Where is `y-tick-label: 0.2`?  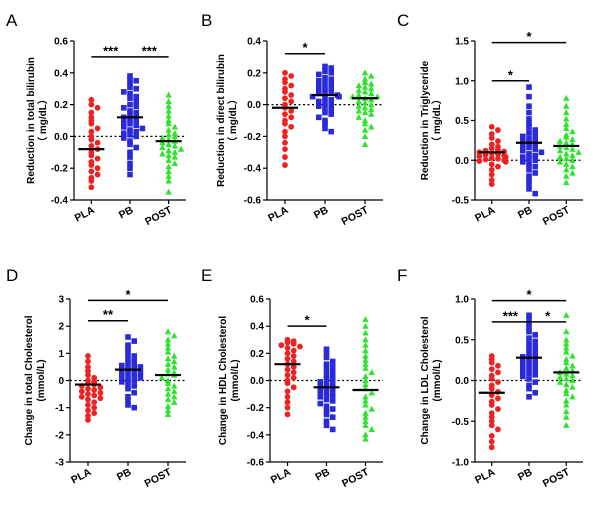
y-tick-label: 0.2 is located at coordinates (257, 354).